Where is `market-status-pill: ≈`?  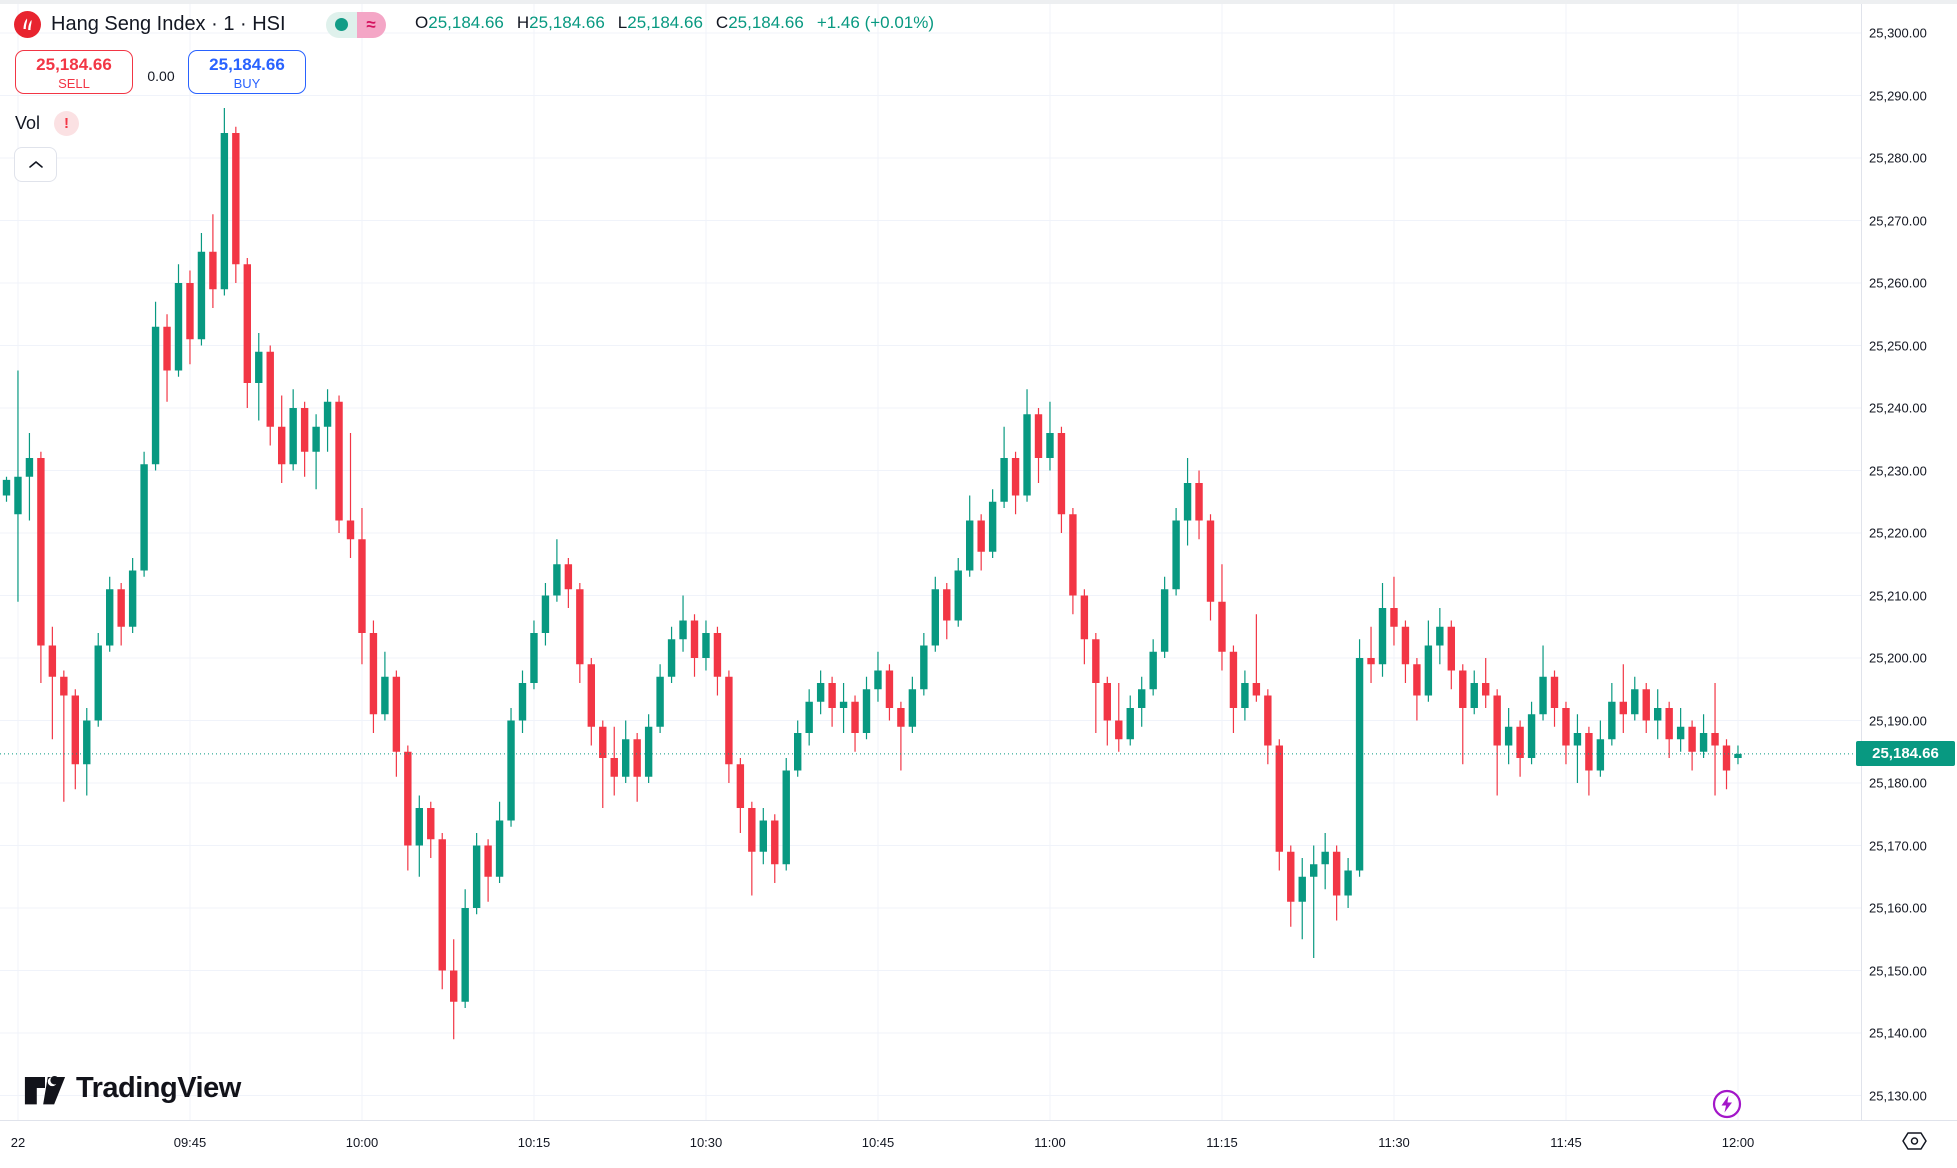 market-status-pill: ≈ is located at coordinates (355, 24).